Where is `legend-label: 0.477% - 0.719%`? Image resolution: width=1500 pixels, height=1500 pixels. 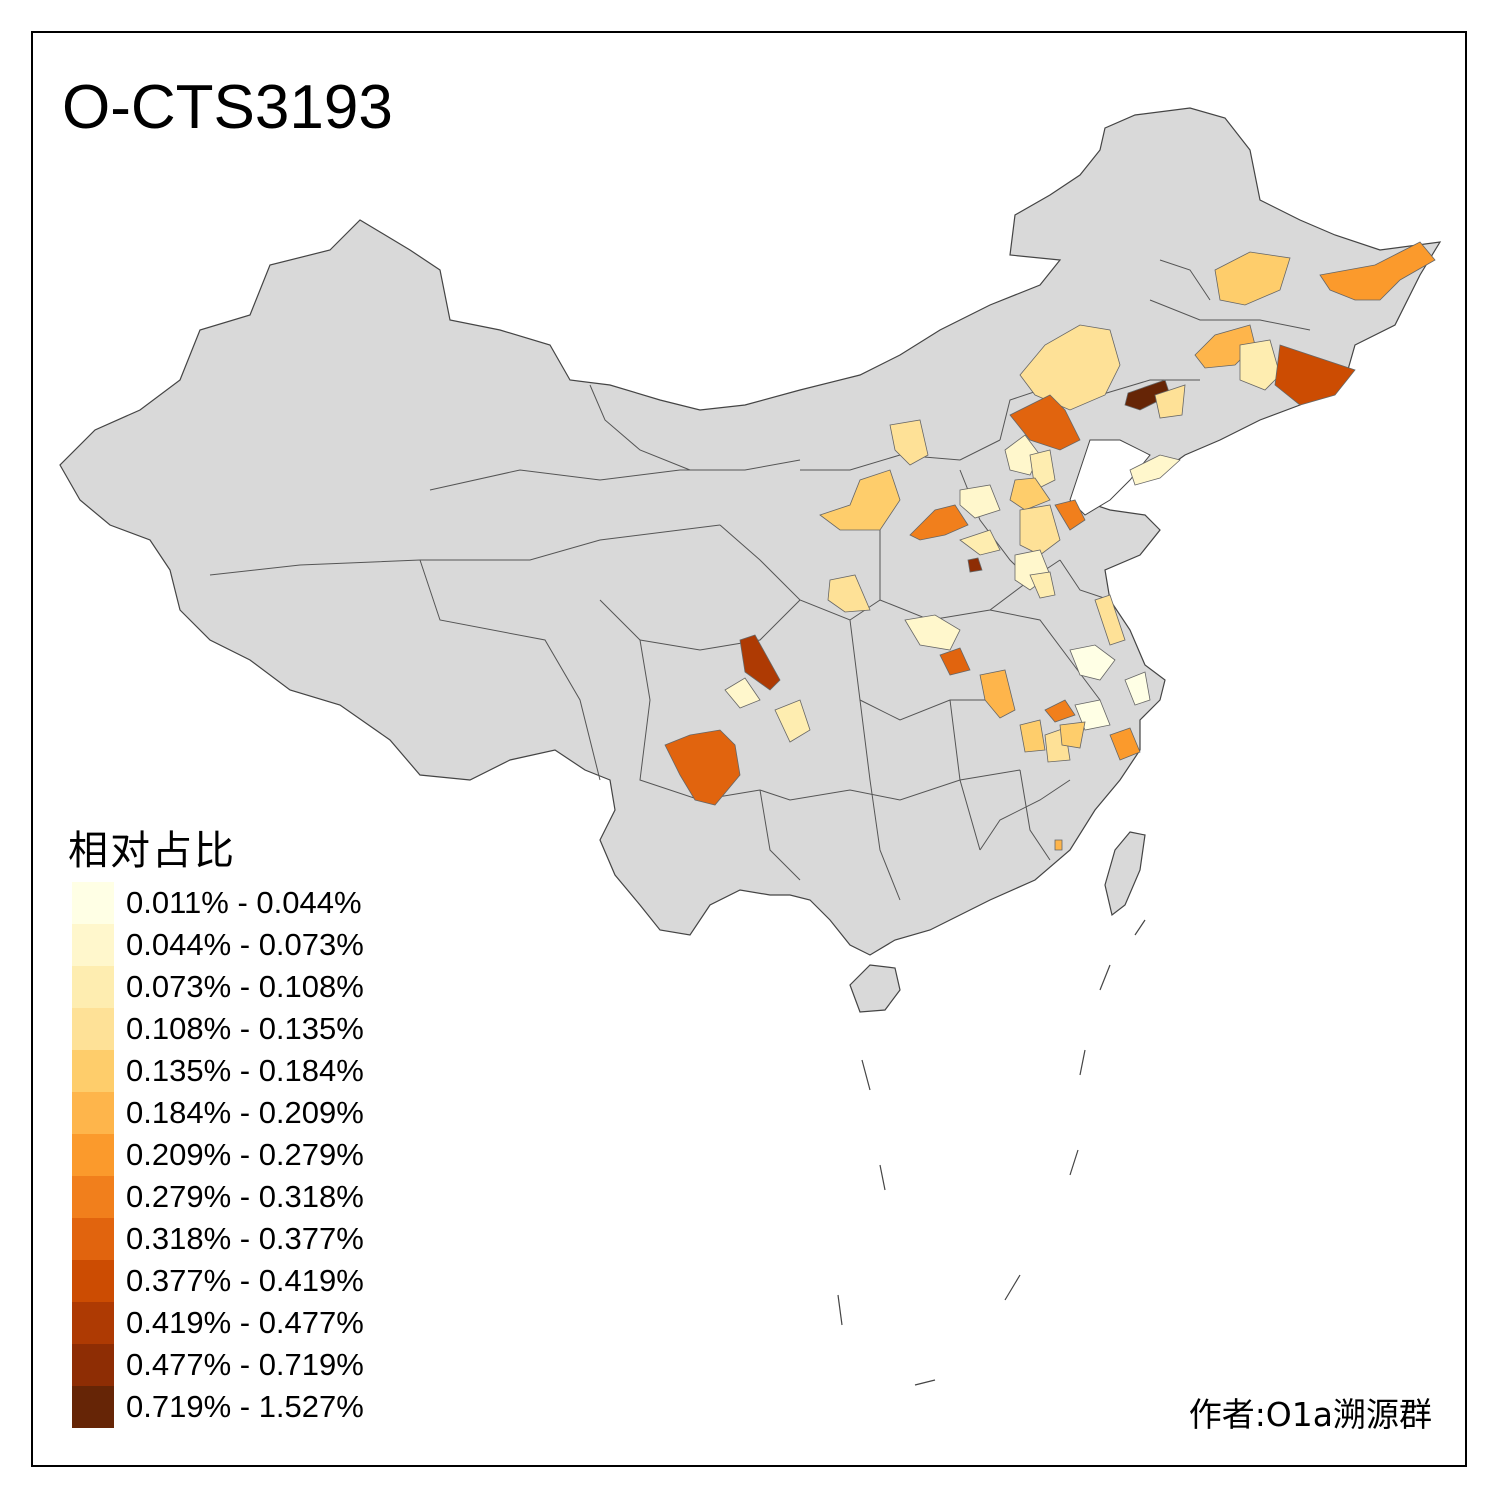 legend-label: 0.477% - 0.719% is located at coordinates (245, 1364).